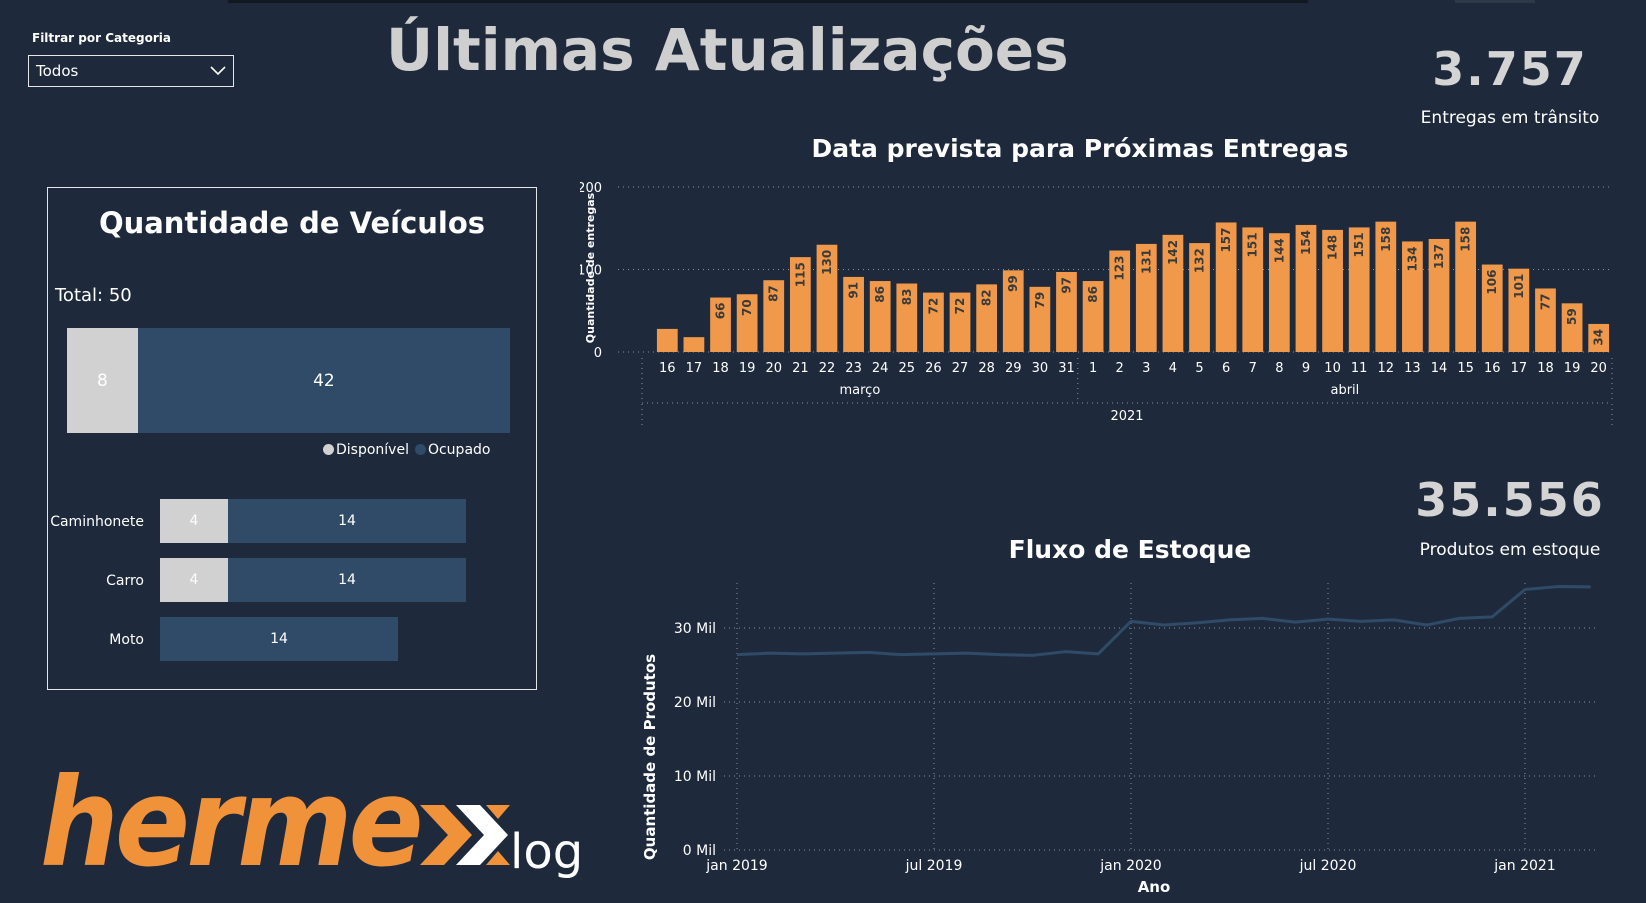 This screenshot has width=1646, height=903. Describe the element at coordinates (907, 368) in the screenshot. I see `x-tick-label: 25` at that location.